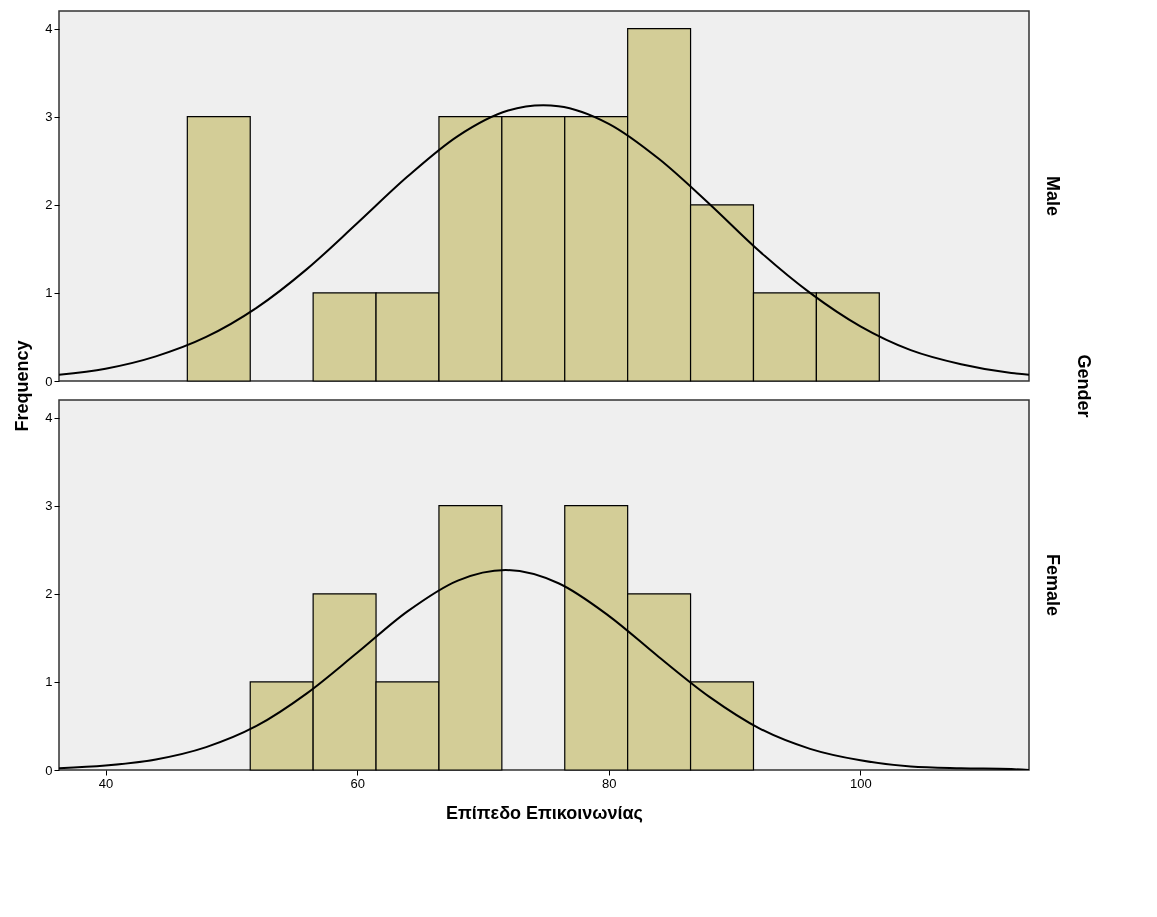  Describe the element at coordinates (609, 783) in the screenshot. I see `x-tick-label: 80` at that location.